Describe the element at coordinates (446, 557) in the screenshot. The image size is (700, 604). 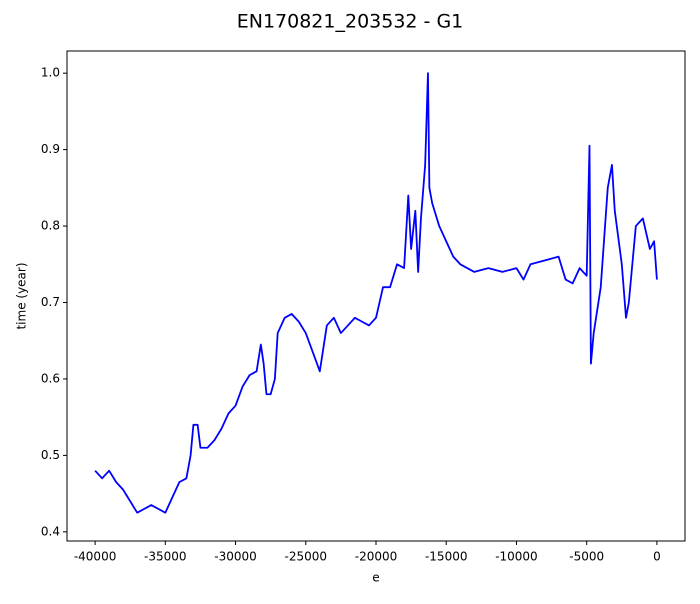
I see `x-tick-label: -15000` at that location.